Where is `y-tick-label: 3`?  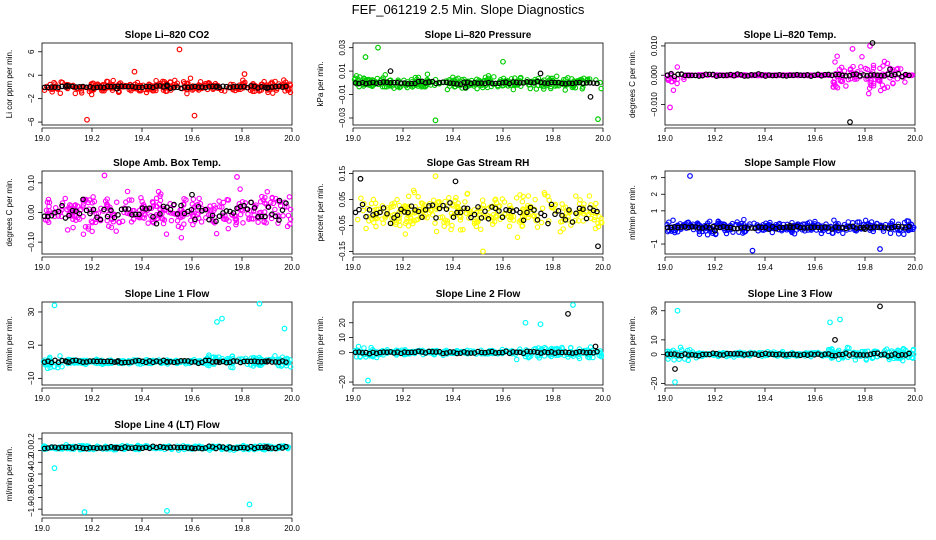 y-tick-label: 3 is located at coordinates (654, 177).